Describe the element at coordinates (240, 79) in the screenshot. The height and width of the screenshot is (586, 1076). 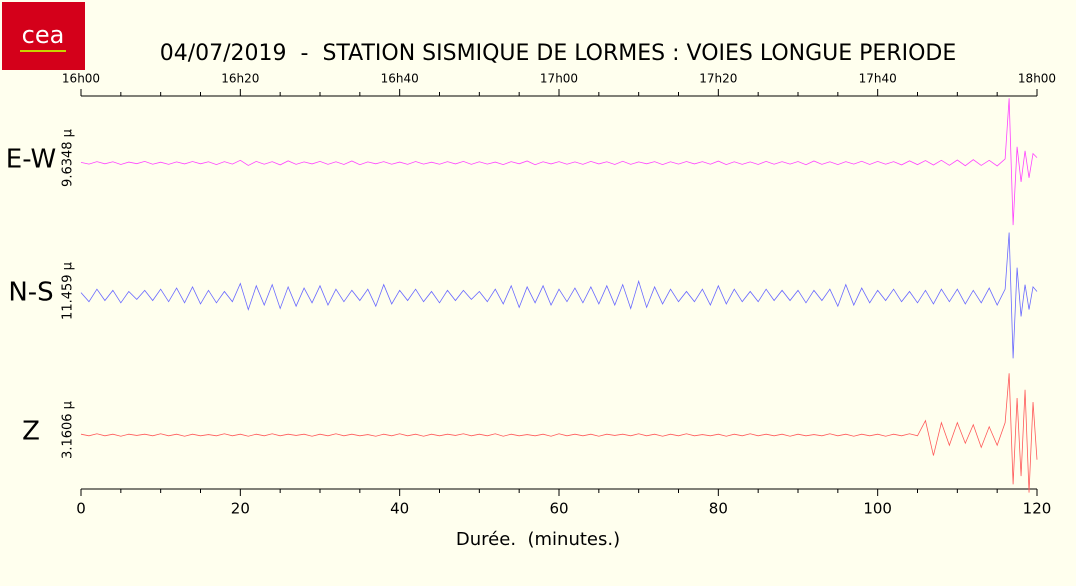
I see `x2-tick-label: 16h20` at that location.